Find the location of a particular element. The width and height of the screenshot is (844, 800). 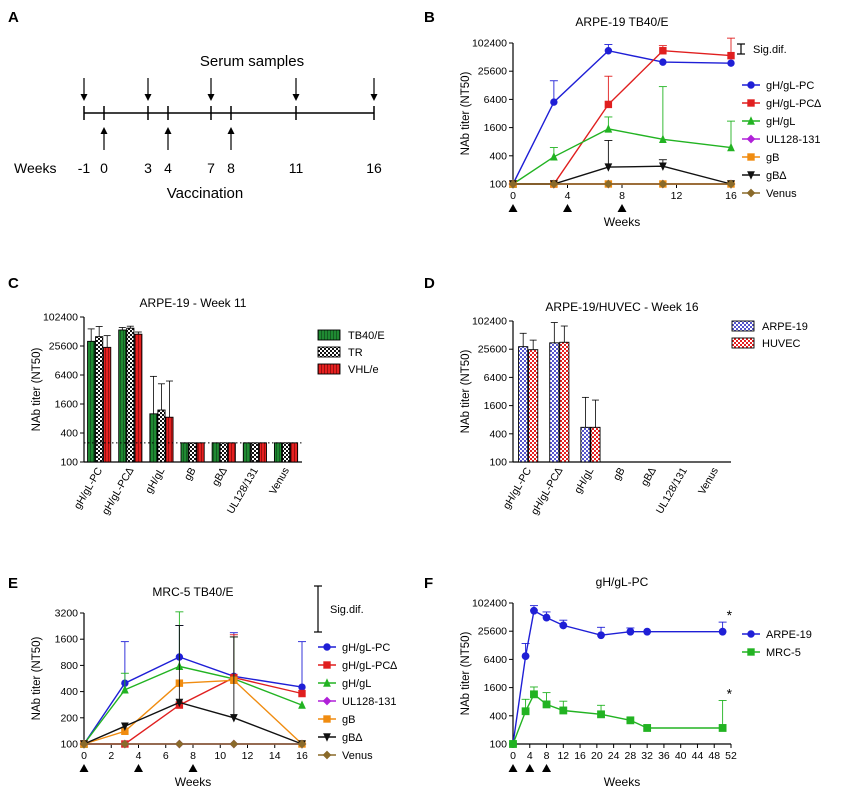

category-label-venus: Venus is located at coordinates (279, 481).